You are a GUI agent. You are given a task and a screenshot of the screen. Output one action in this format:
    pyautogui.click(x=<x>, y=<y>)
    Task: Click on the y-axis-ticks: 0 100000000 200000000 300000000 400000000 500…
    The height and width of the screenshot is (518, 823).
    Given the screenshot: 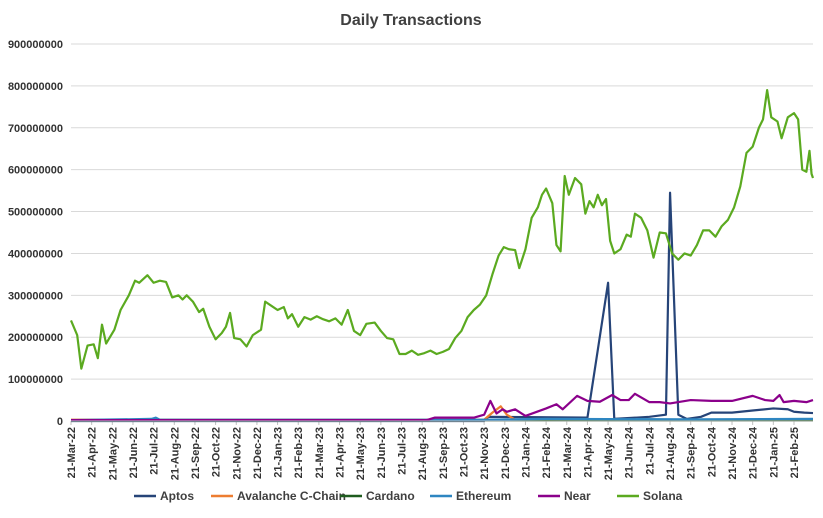 What is the action you would take?
    pyautogui.click(x=35, y=233)
    